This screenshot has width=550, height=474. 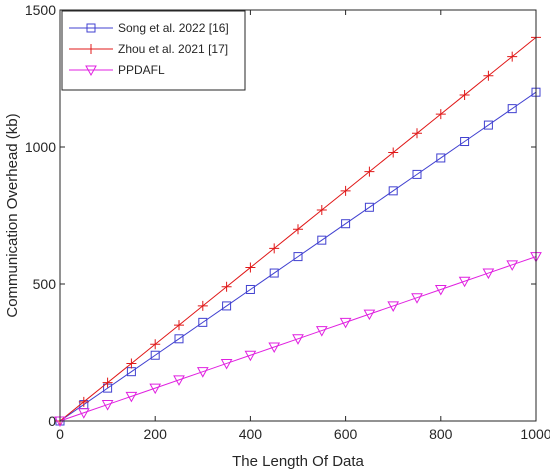 What do you see at coordinates (251, 434) in the screenshot?
I see `x-tick-label: 400` at bounding box center [251, 434].